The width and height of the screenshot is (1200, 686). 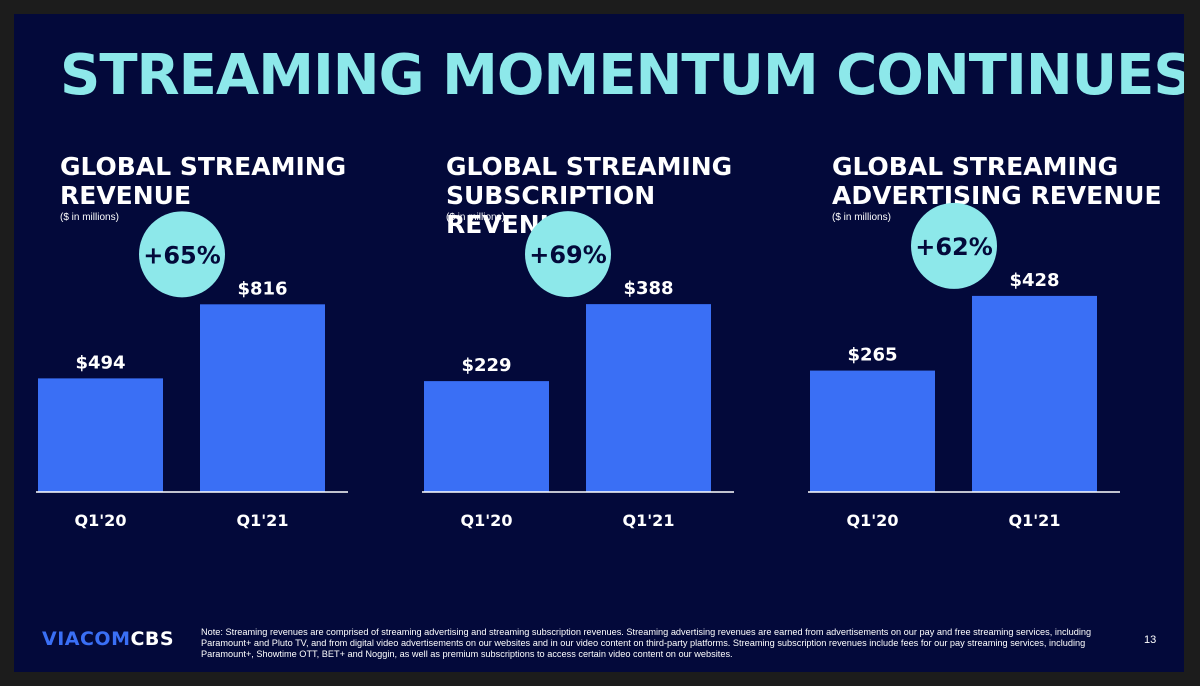 I want to click on chart-title: GLOBAL STREAMING ADVERTISING REVENUE, so click(x=997, y=181).